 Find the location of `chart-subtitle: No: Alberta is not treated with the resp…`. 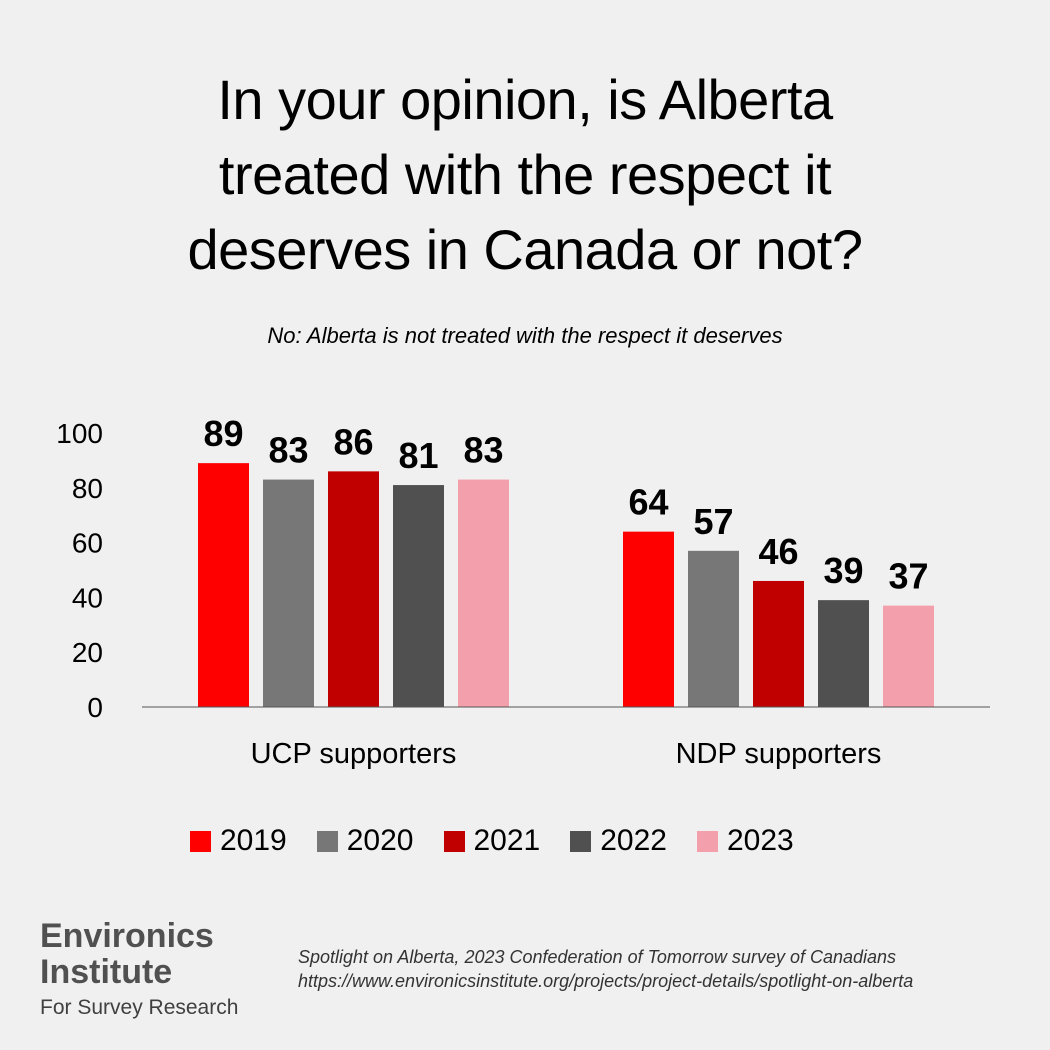

chart-subtitle: No: Alberta is not treated with the resp… is located at coordinates (525, 335).